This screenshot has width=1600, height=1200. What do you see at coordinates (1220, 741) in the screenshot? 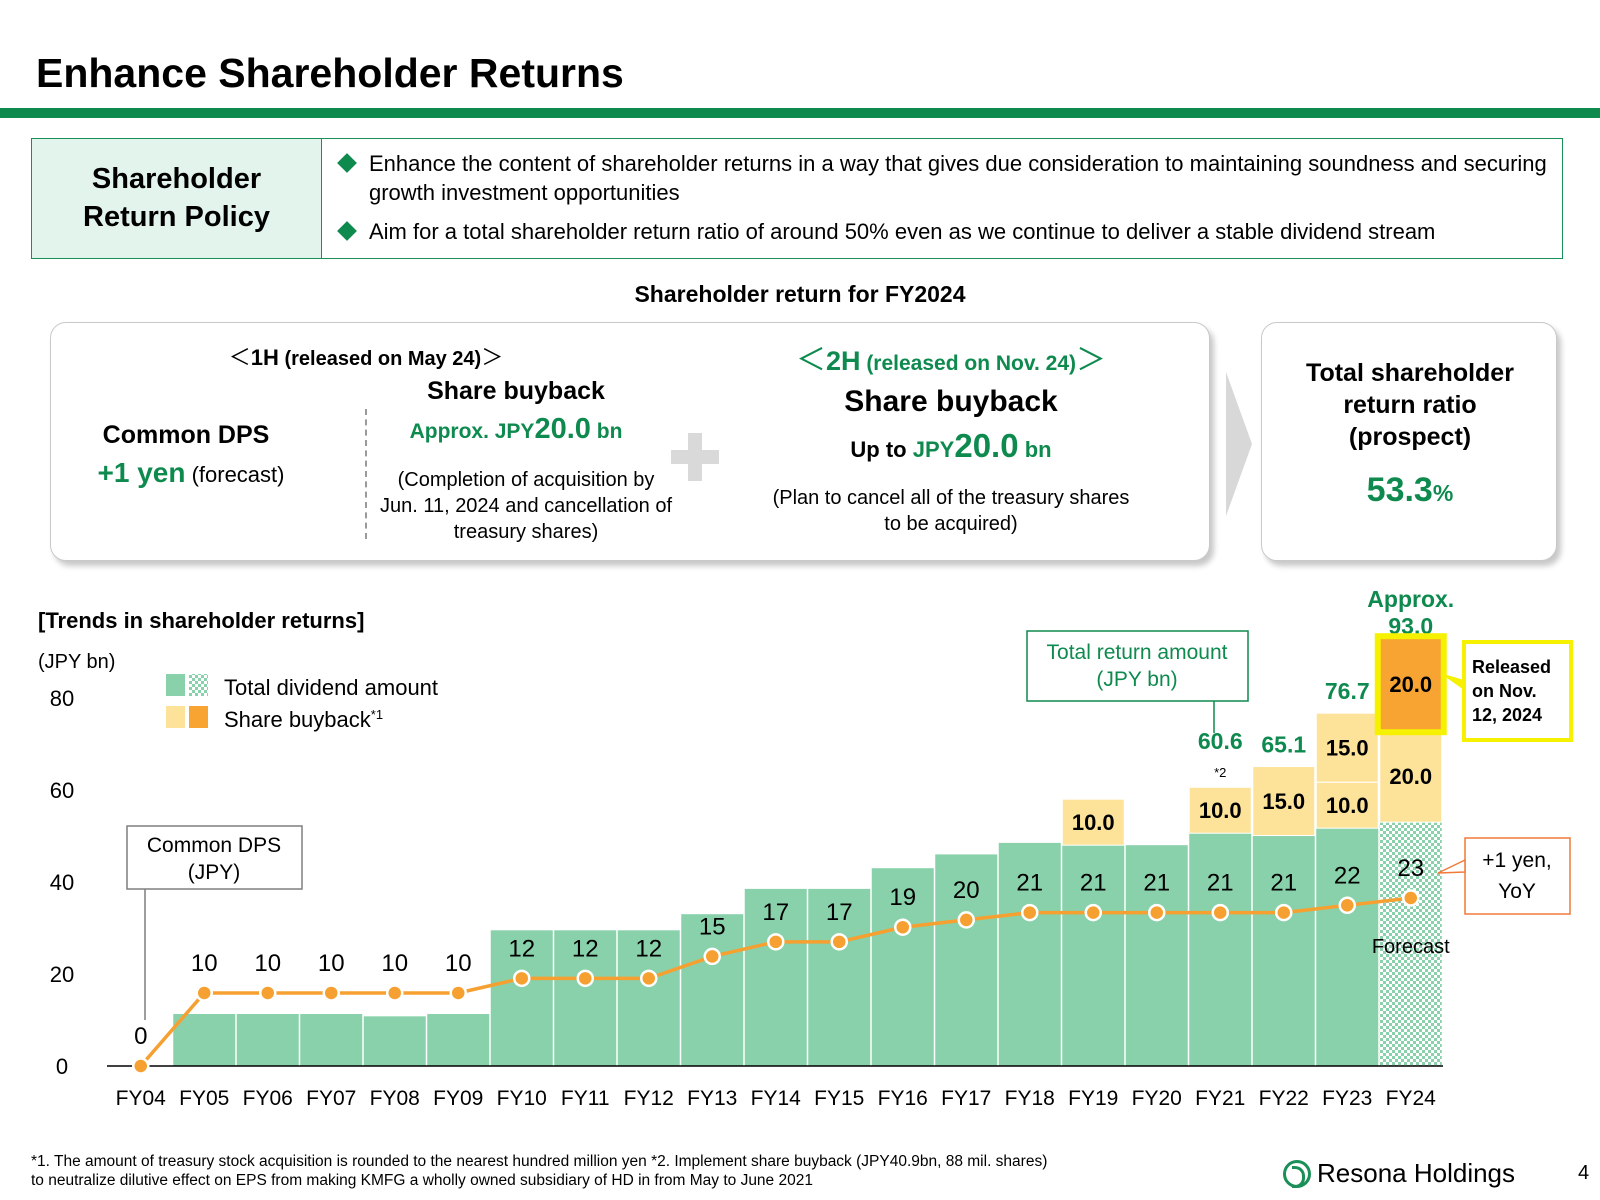
I see `total-return-label: 60.6` at bounding box center [1220, 741].